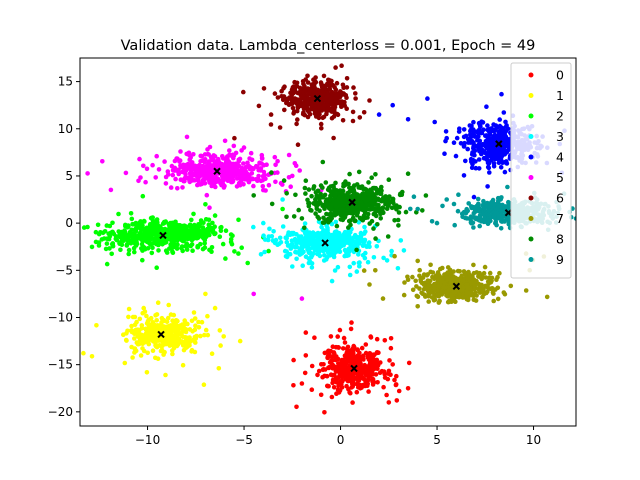 The height and width of the screenshot is (480, 640). Describe the element at coordinates (64, 270) in the screenshot. I see `y-tick-label: −5` at that location.